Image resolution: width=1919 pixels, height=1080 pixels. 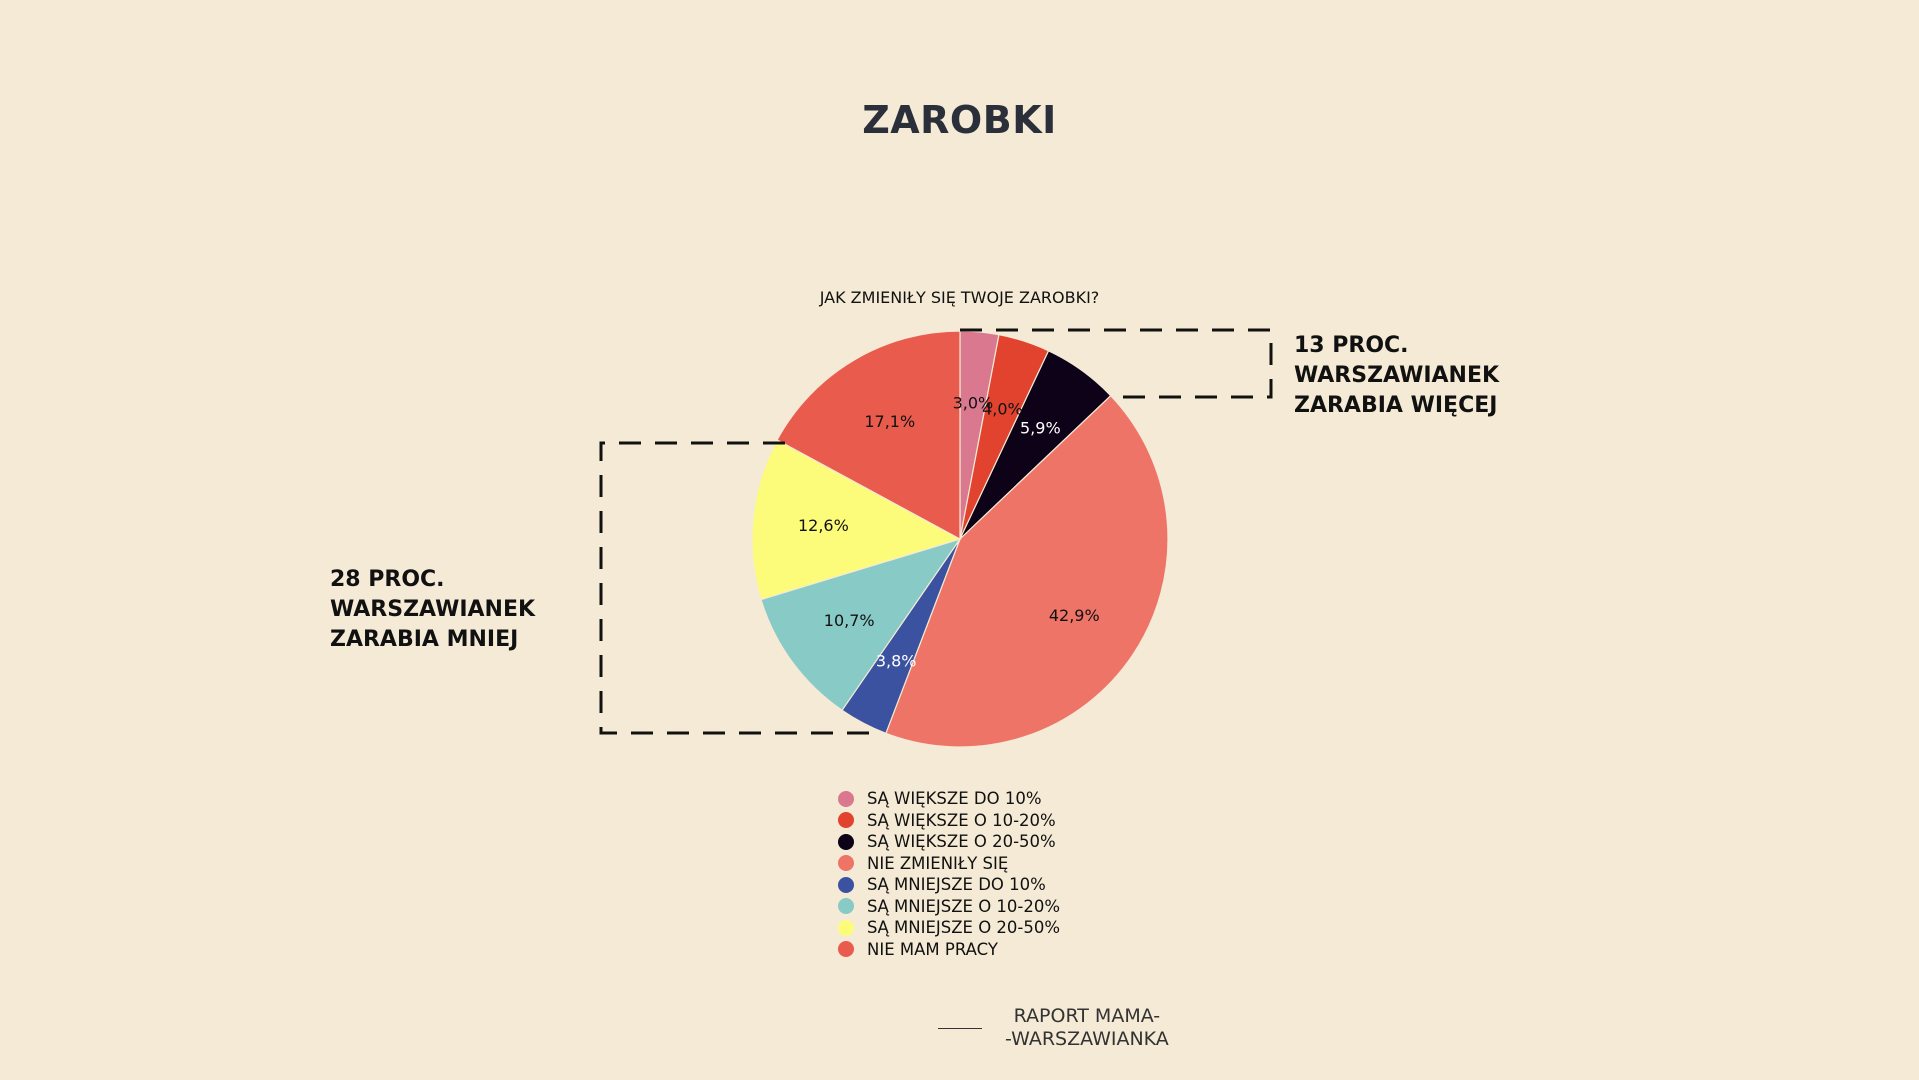 I want to click on legend-label: SĄ WIĘKSZE O 20-50%, so click(x=961, y=842).